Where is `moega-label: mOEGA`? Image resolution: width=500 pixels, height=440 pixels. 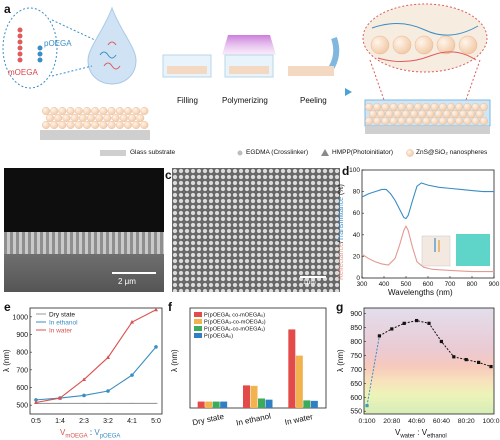
moega-label: mOEGA is located at coordinates (23, 72).